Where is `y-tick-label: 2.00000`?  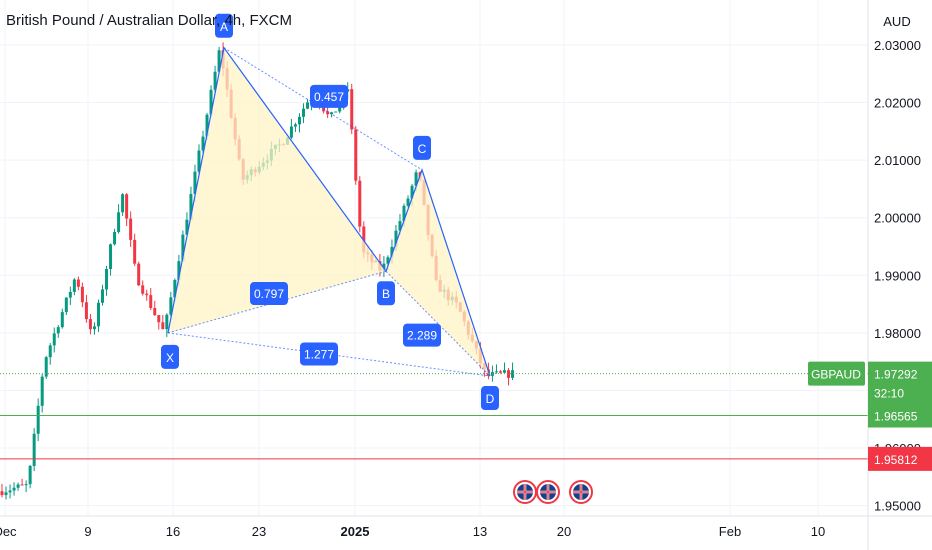
y-tick-label: 2.00000 is located at coordinates (897, 218).